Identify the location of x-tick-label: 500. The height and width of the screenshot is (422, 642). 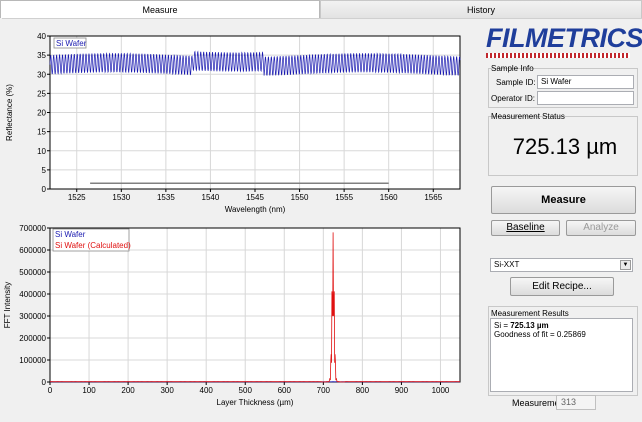
(246, 390).